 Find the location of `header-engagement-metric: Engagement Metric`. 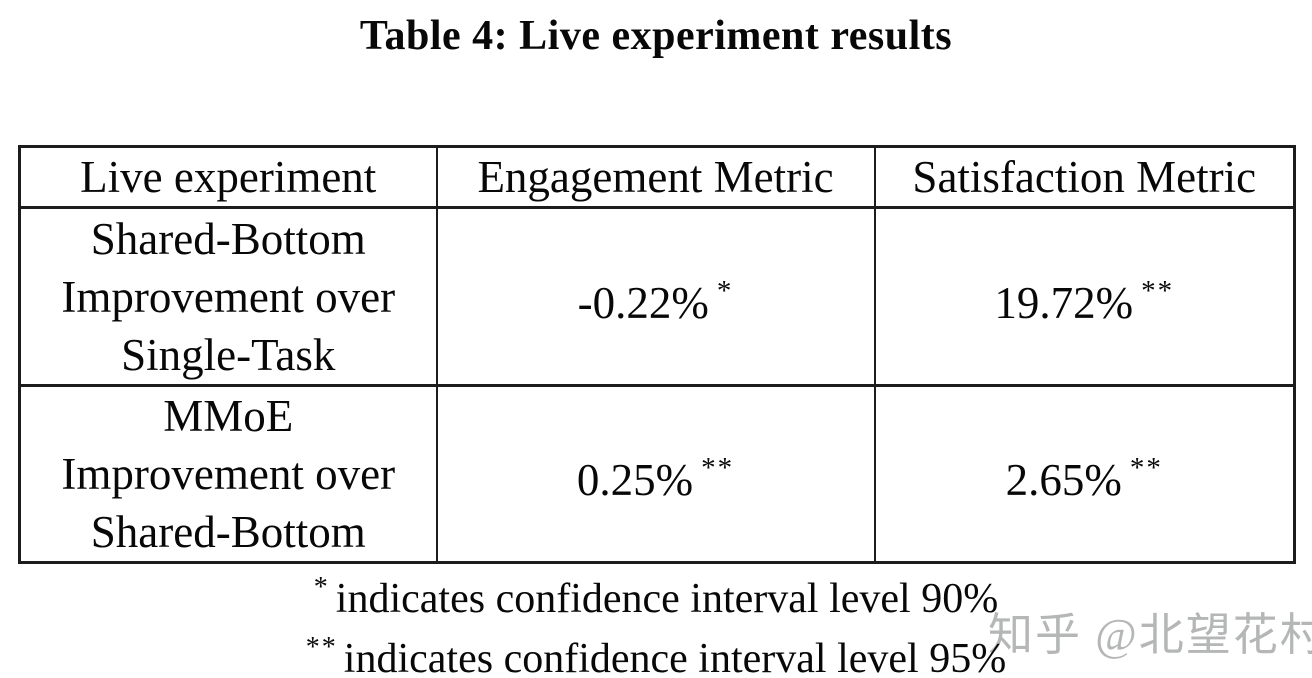

header-engagement-metric: Engagement Metric is located at coordinates (655, 177).